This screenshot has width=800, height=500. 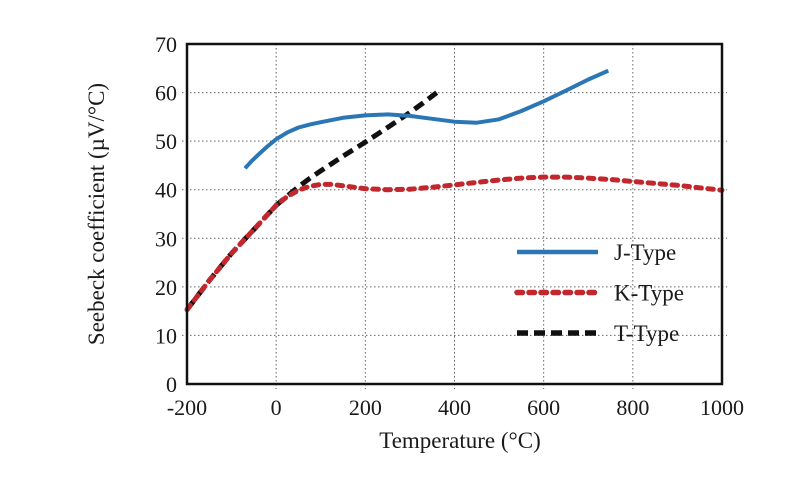 I want to click on x-tick-label: 1000, so click(x=722, y=407).